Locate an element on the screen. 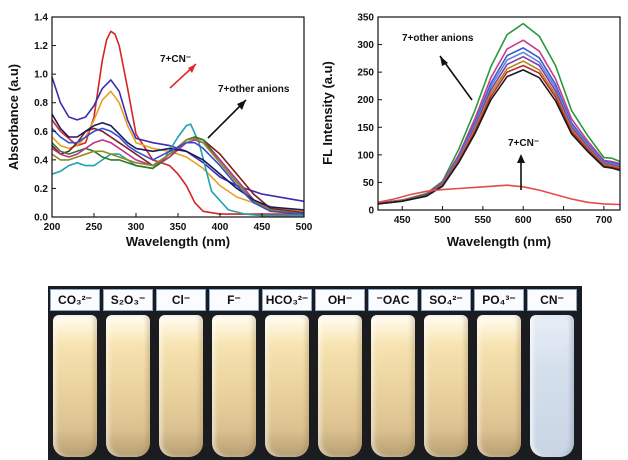 Image resolution: width=628 pixels, height=460 pixels. abs-y-tick-label: 1.0 is located at coordinates (41, 75).